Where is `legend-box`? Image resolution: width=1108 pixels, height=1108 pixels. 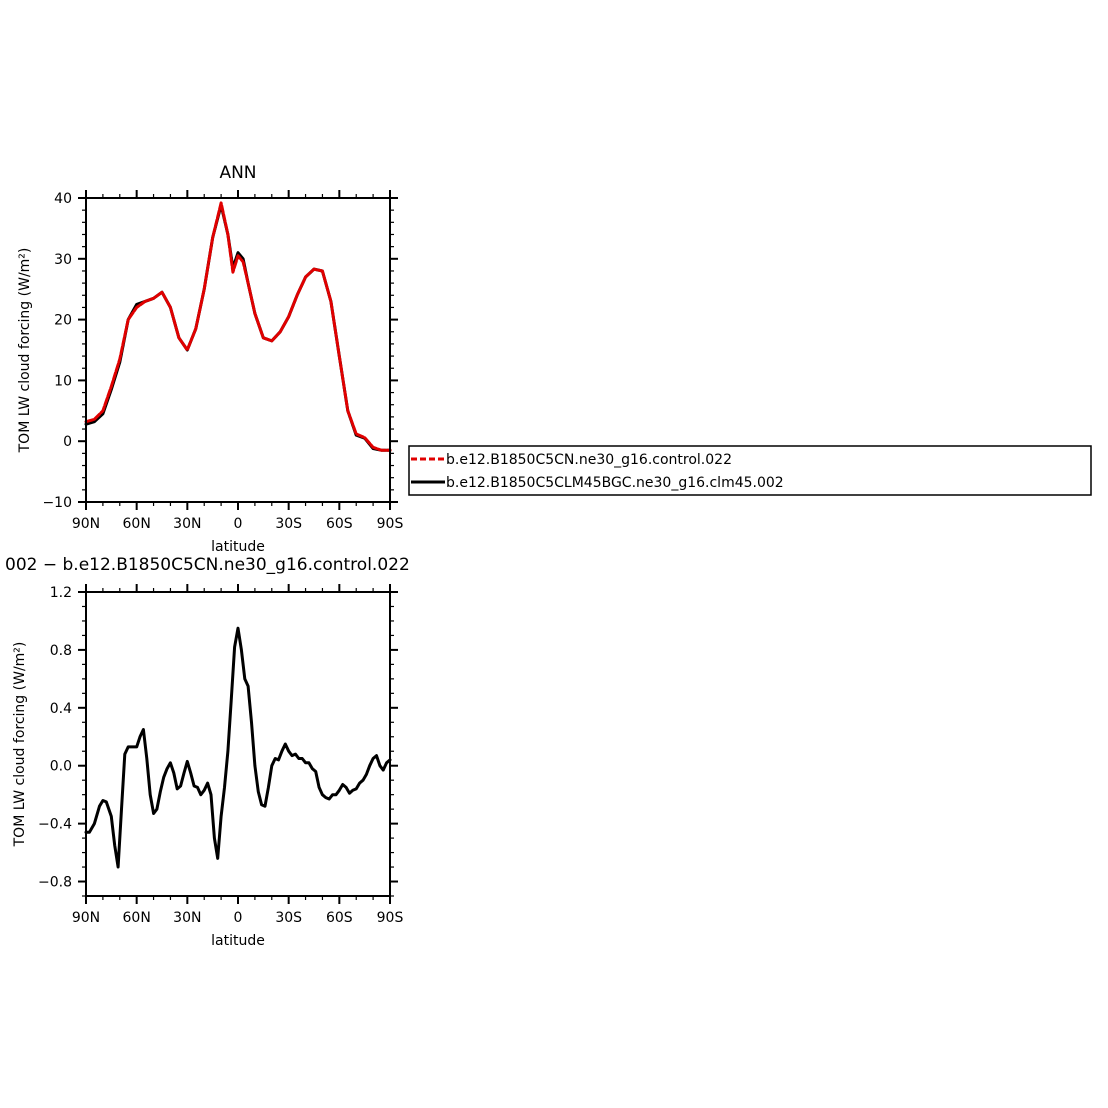 legend-box is located at coordinates (750, 470).